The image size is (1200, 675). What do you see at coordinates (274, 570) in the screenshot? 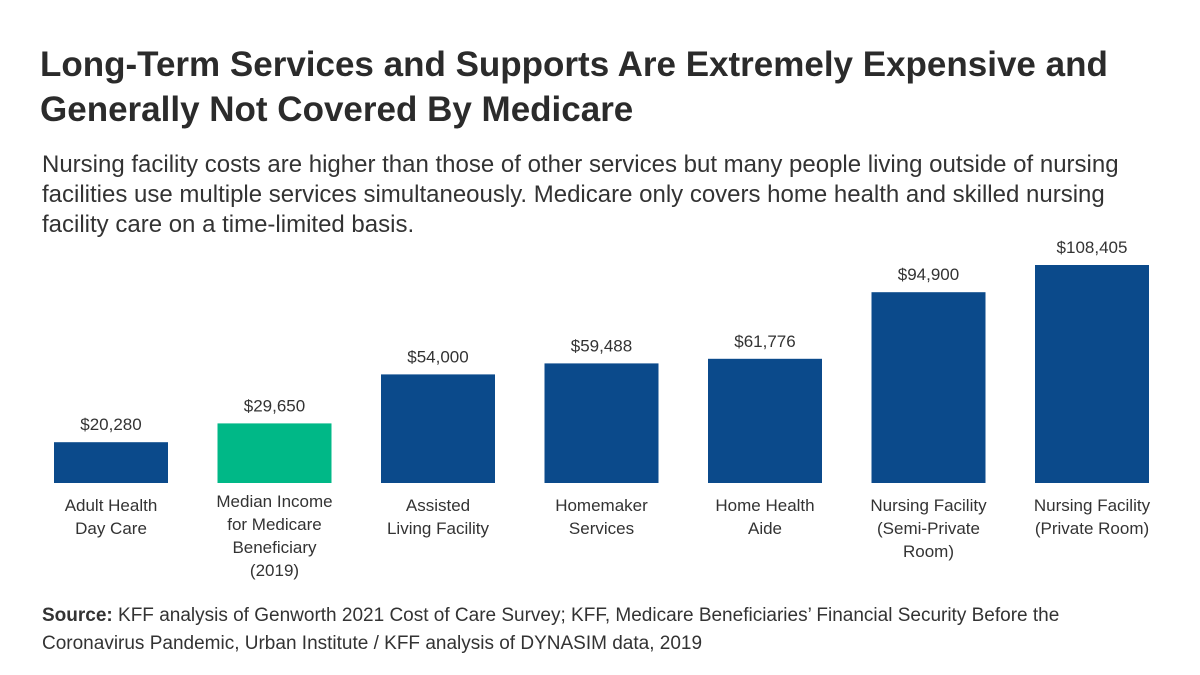
I see `category-label-line: (2019)` at bounding box center [274, 570].